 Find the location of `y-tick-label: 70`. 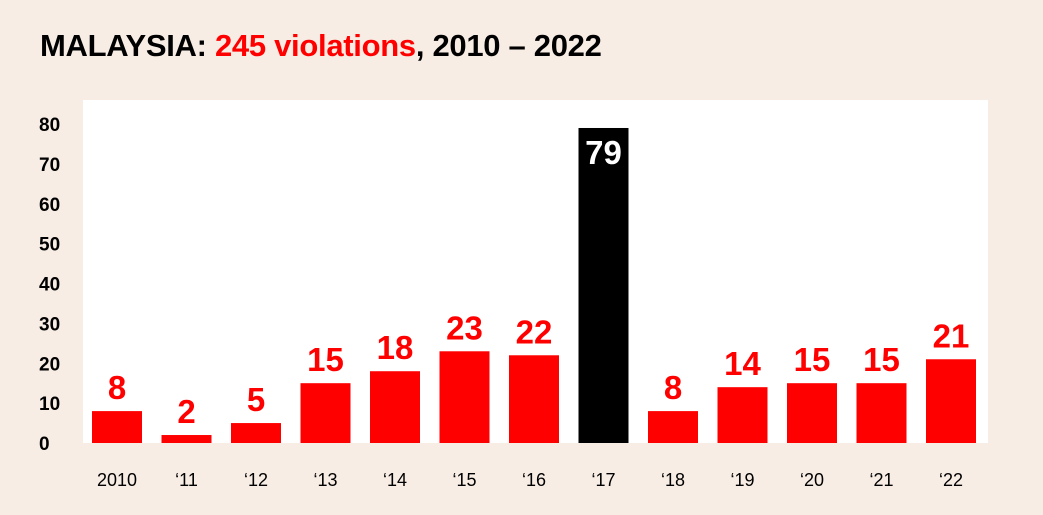

y-tick-label: 70 is located at coordinates (49, 165).